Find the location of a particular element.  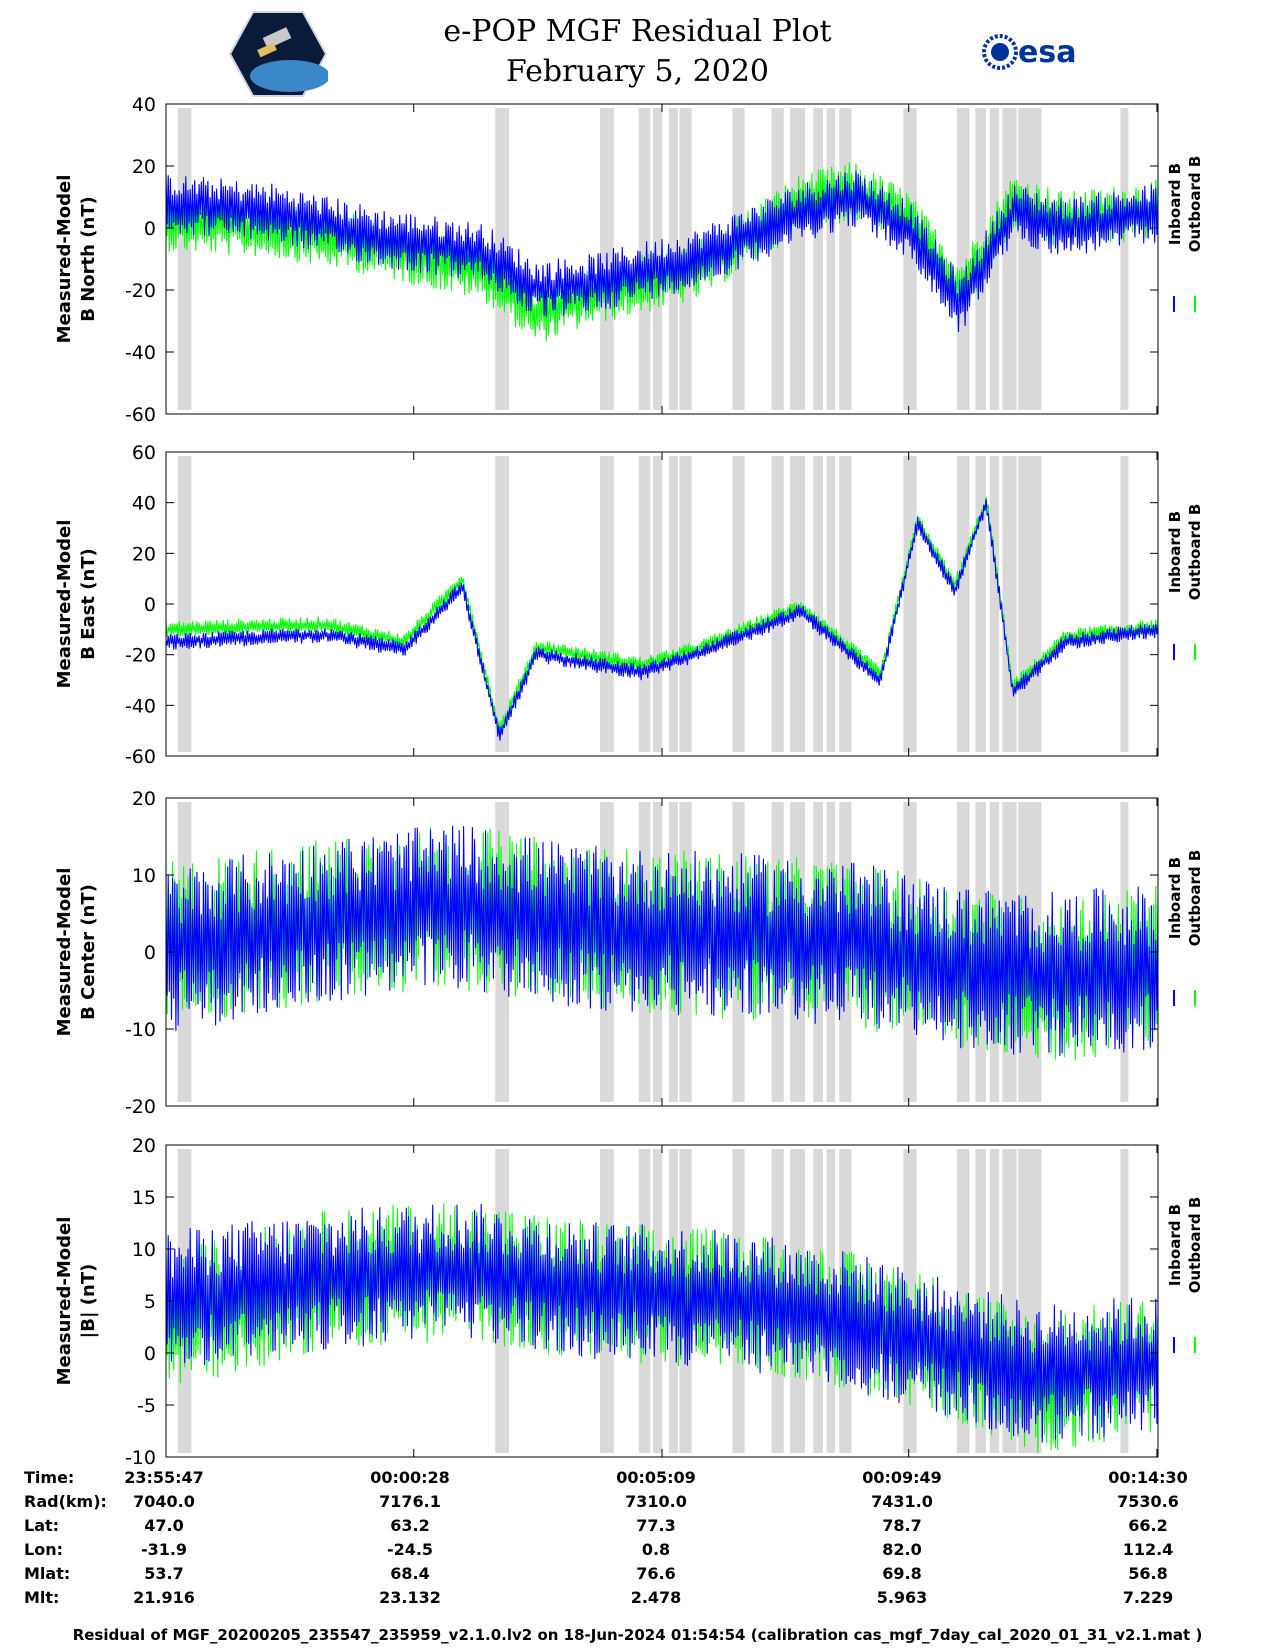

info-cell: 77.3 is located at coordinates (656, 1525).